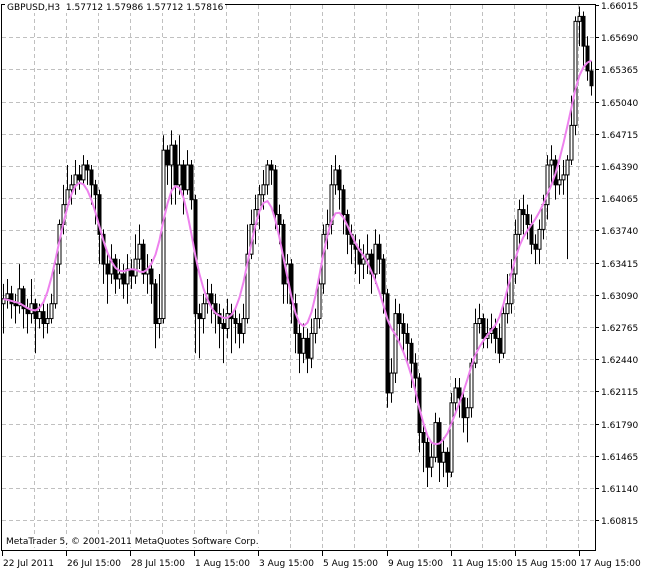  What do you see at coordinates (619, 104) in the screenshot?
I see `price-tick-label: 1.65040` at bounding box center [619, 104].